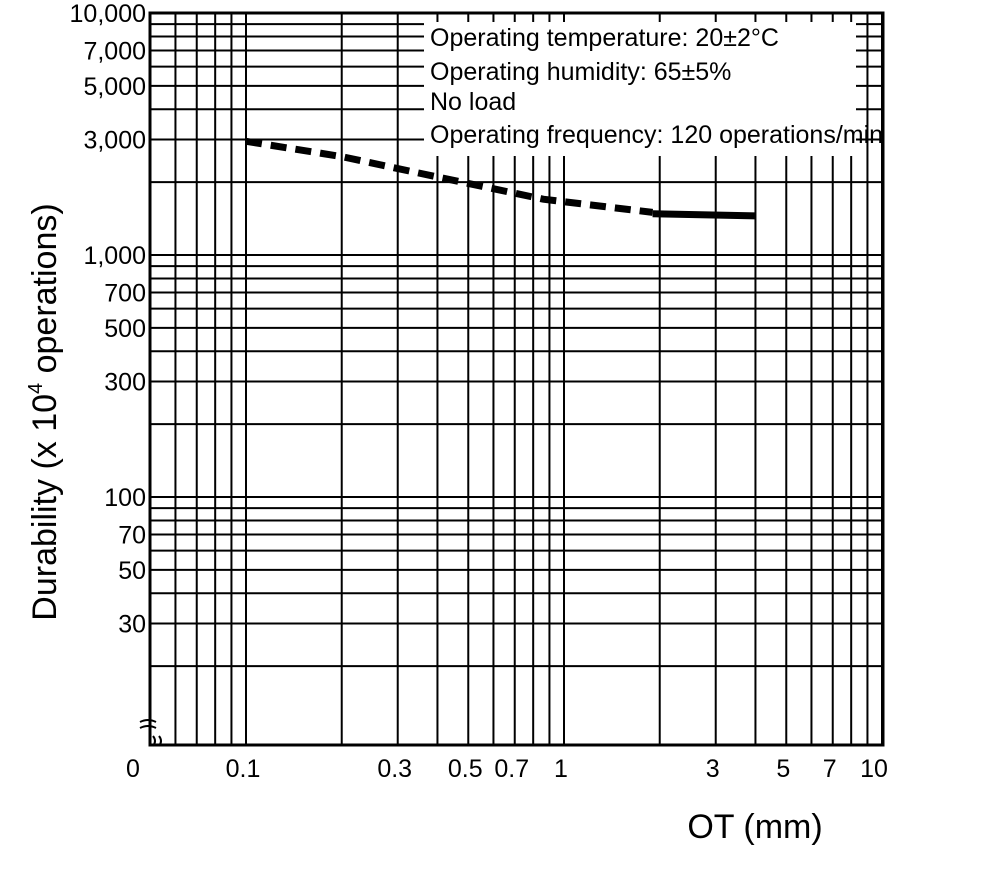  I want to click on y-axis-title-sup: 4, so click(36, 388).